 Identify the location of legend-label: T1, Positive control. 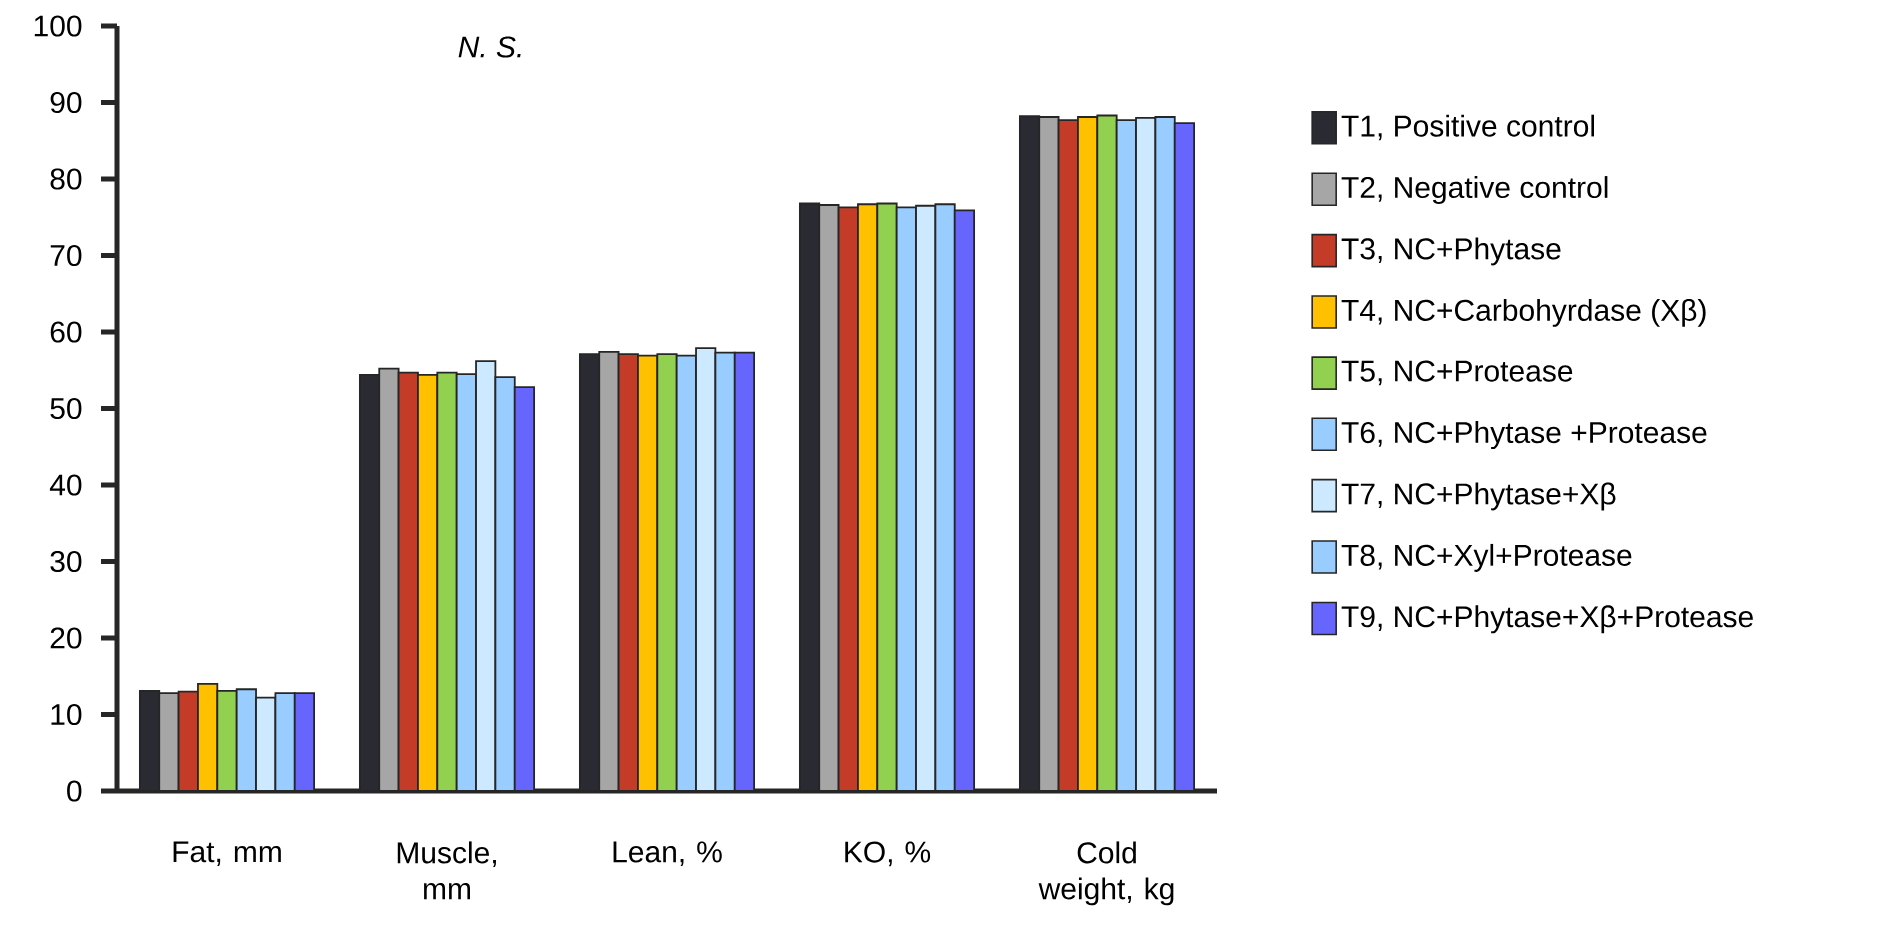
(1468, 127).